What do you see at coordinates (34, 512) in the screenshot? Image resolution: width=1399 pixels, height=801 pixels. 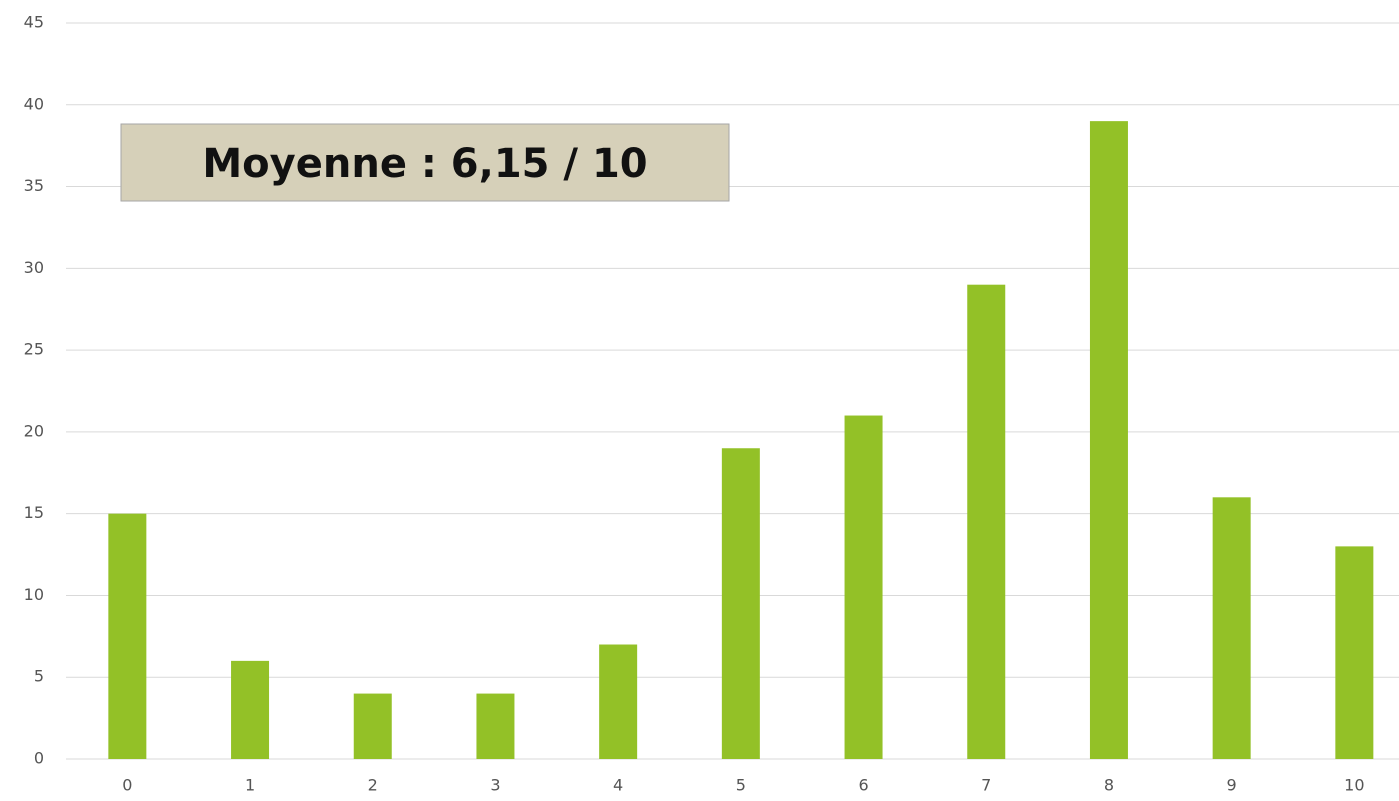 I see `y-tick-label: 15` at bounding box center [34, 512].